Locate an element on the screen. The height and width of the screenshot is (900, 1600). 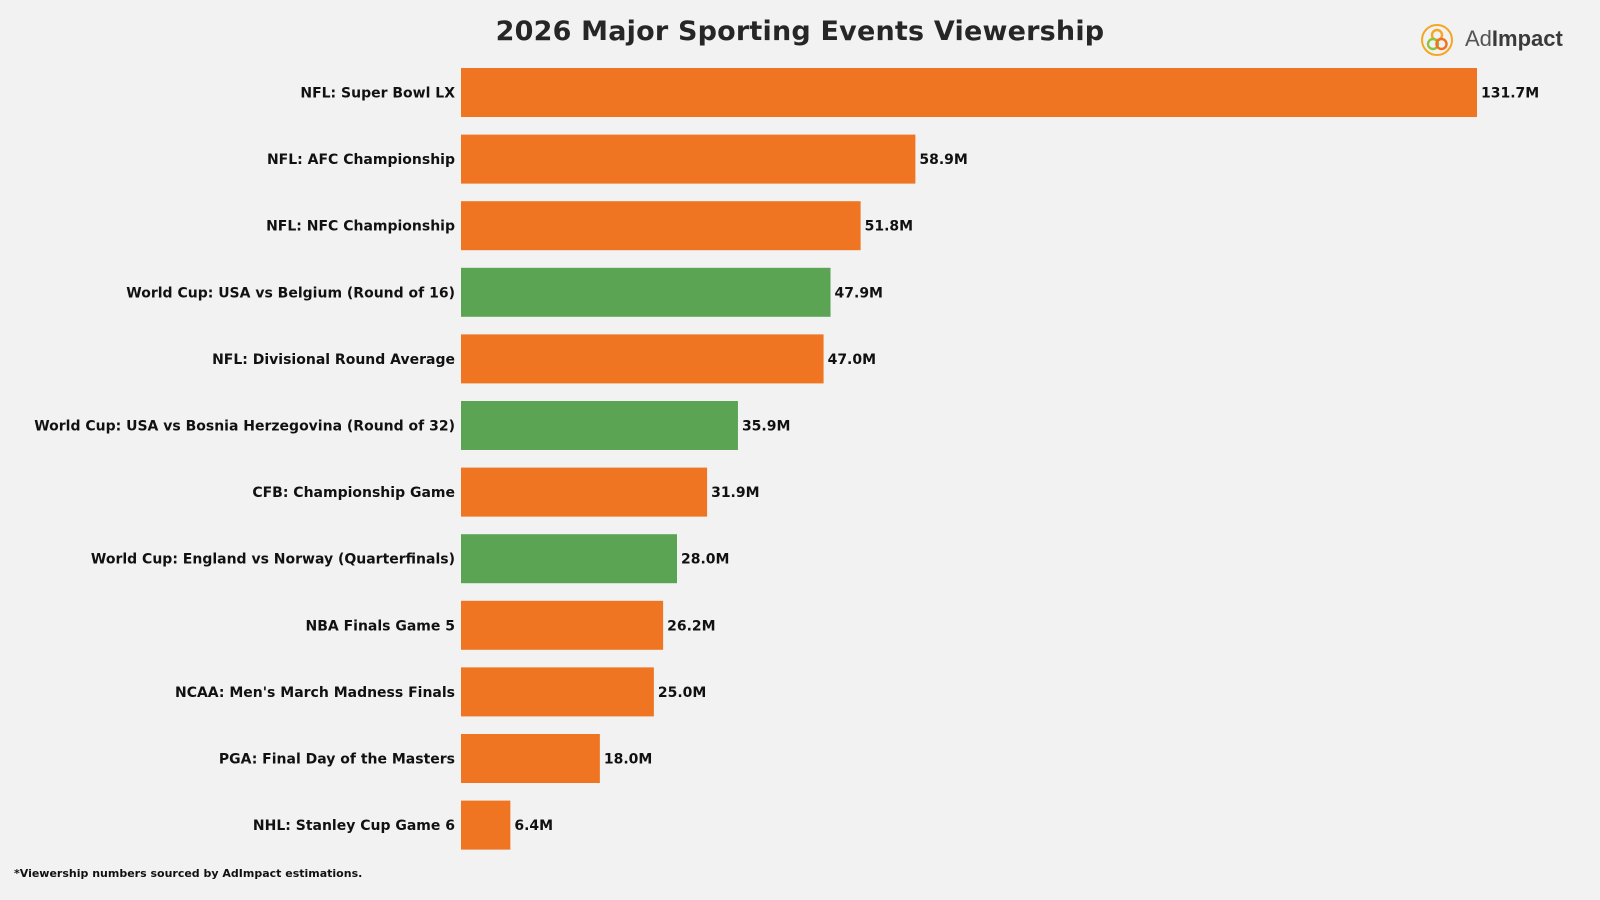
brand-logo: AdImpact is located at coordinates (1505, 40).